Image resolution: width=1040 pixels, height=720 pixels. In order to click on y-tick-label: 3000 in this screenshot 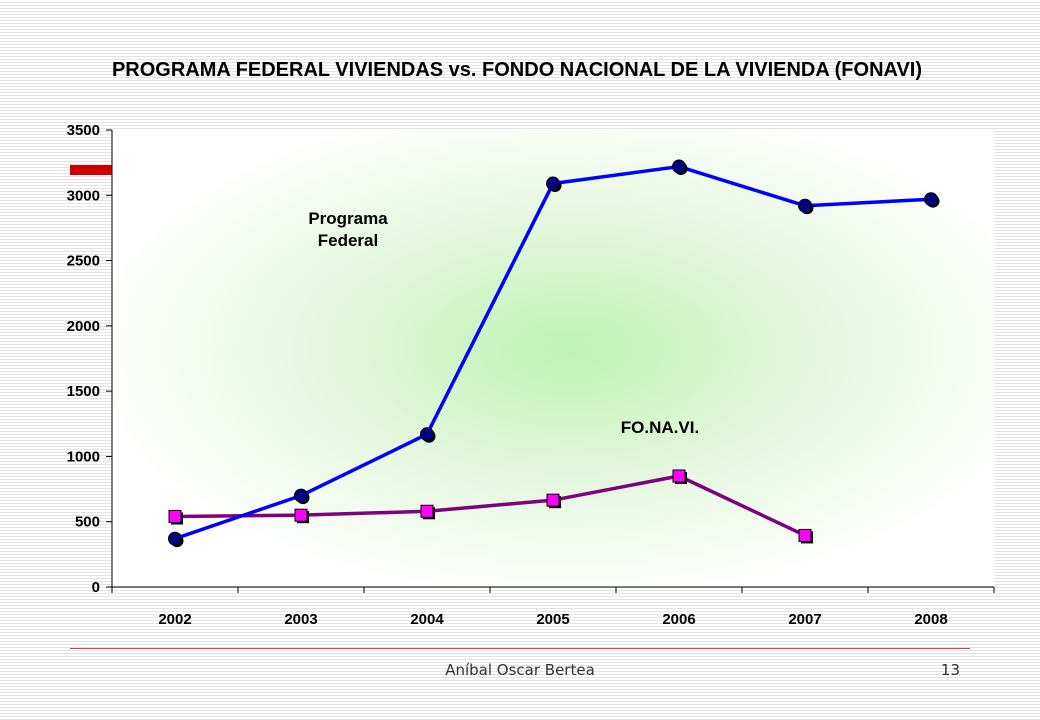, I will do `click(83, 195)`.